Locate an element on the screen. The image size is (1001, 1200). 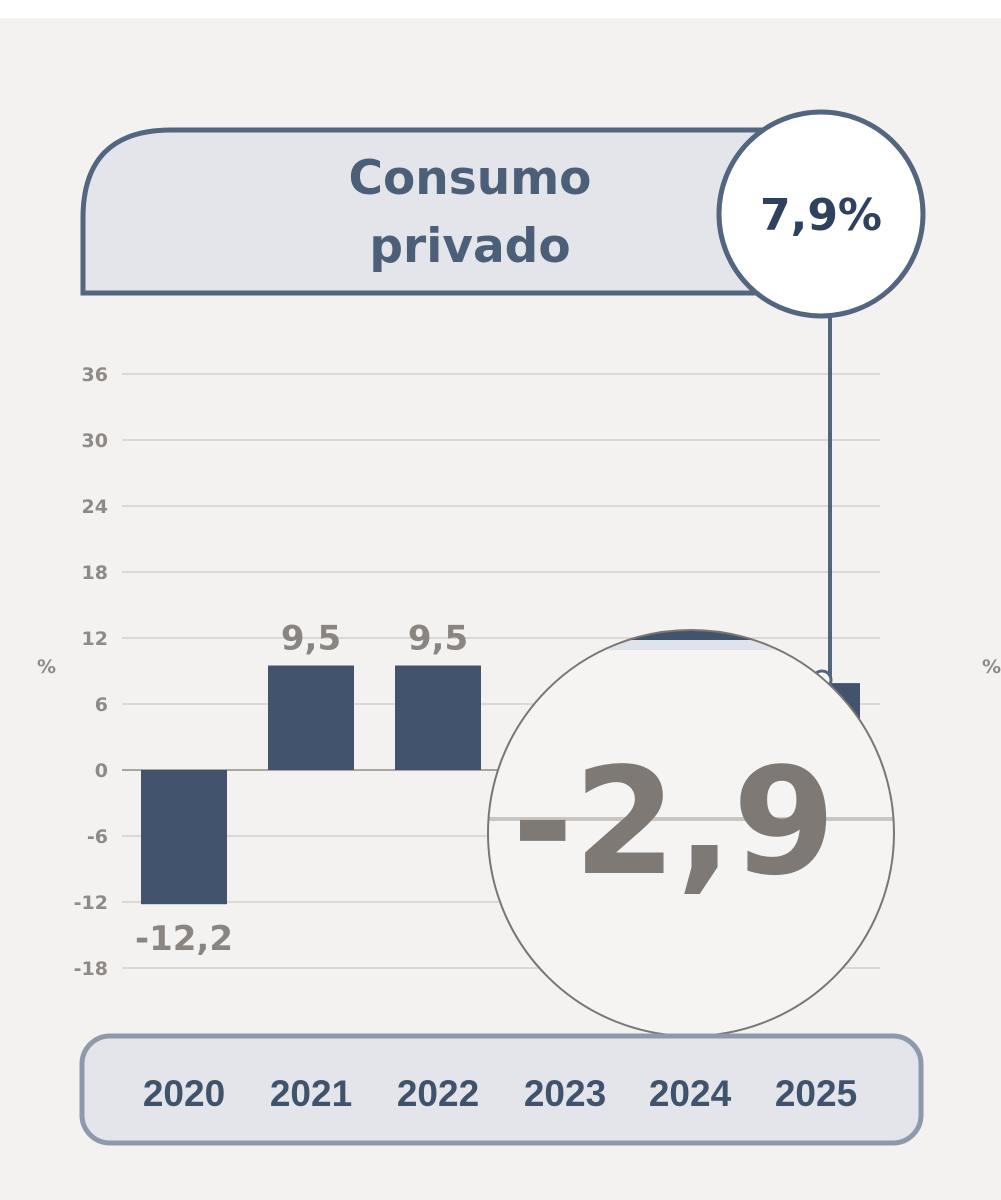
y-tick-label: -18 is located at coordinates (91, 969).